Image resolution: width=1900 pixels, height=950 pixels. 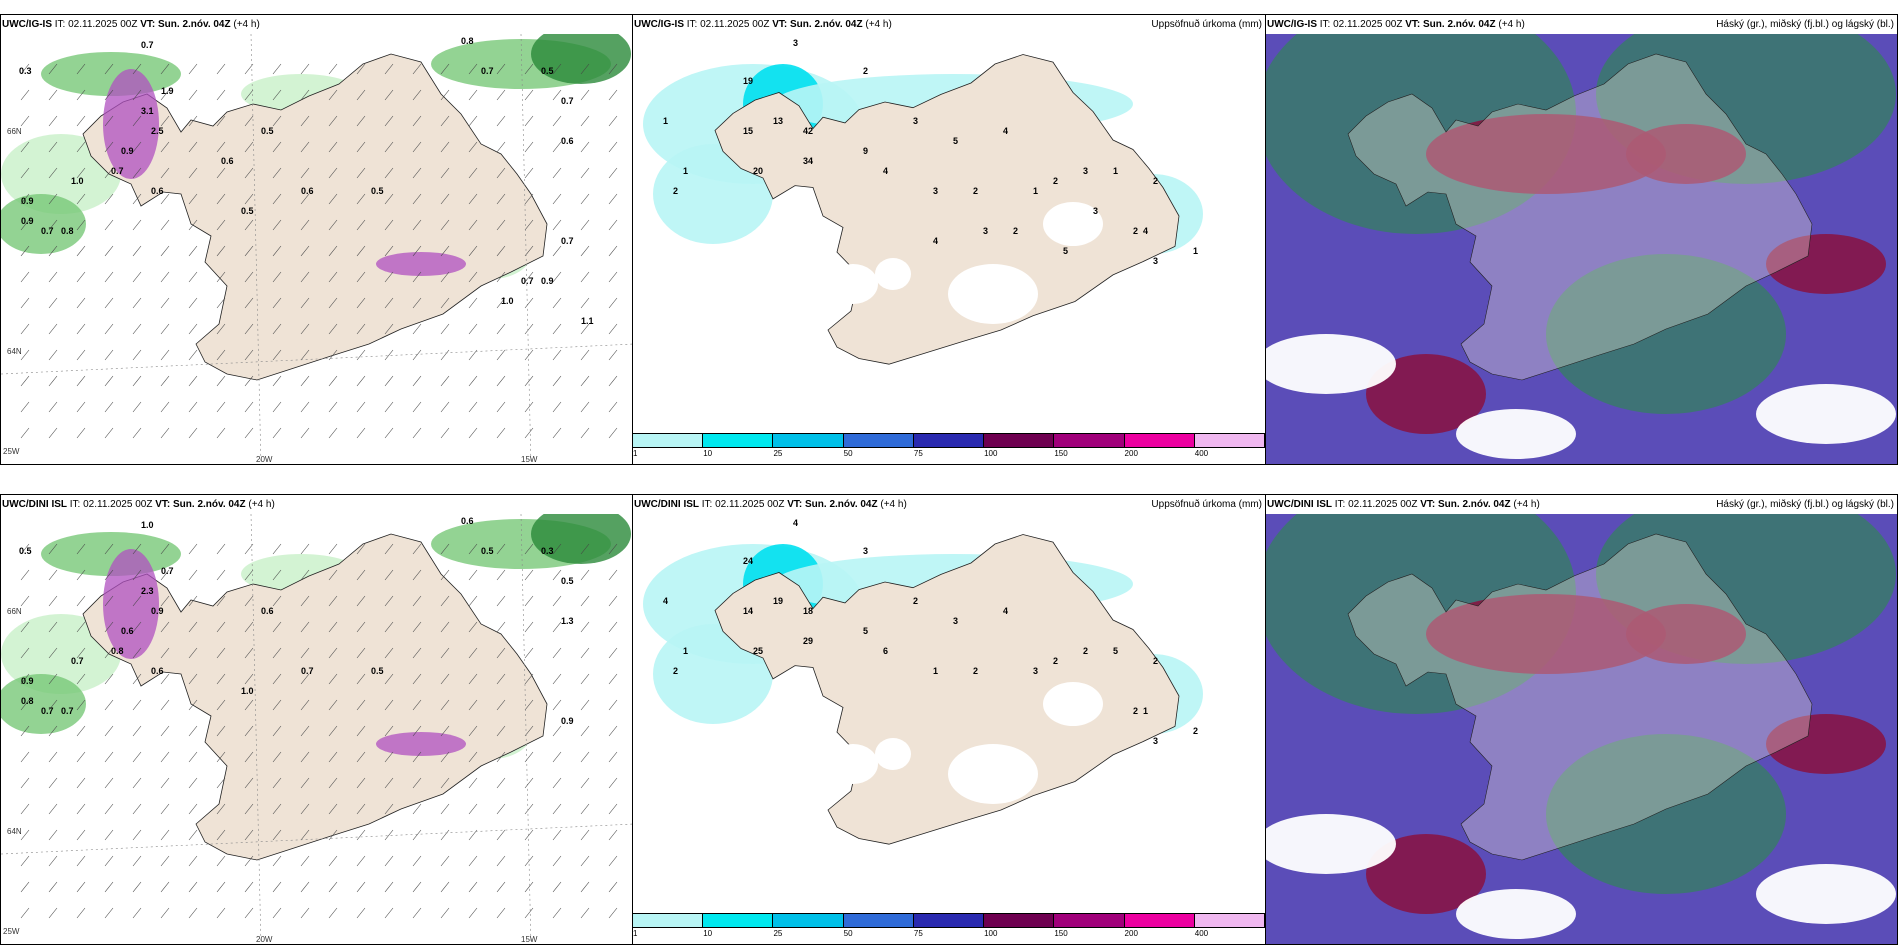 I want to click on glacier, so click(x=1073, y=224).